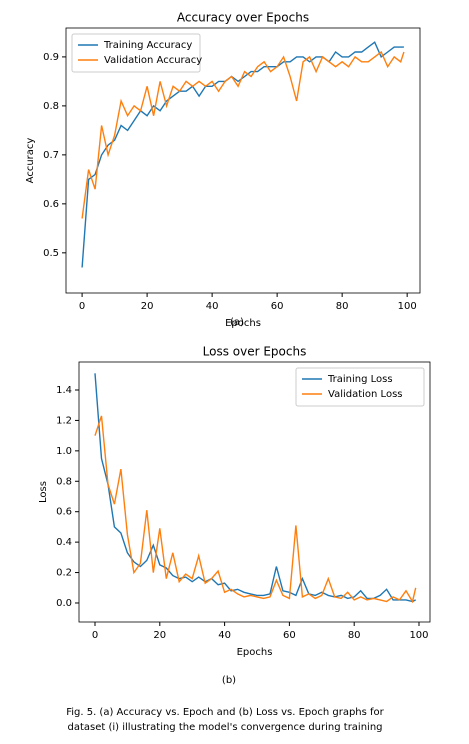  I want to click on legend-label: Training Loss, so click(360, 379).